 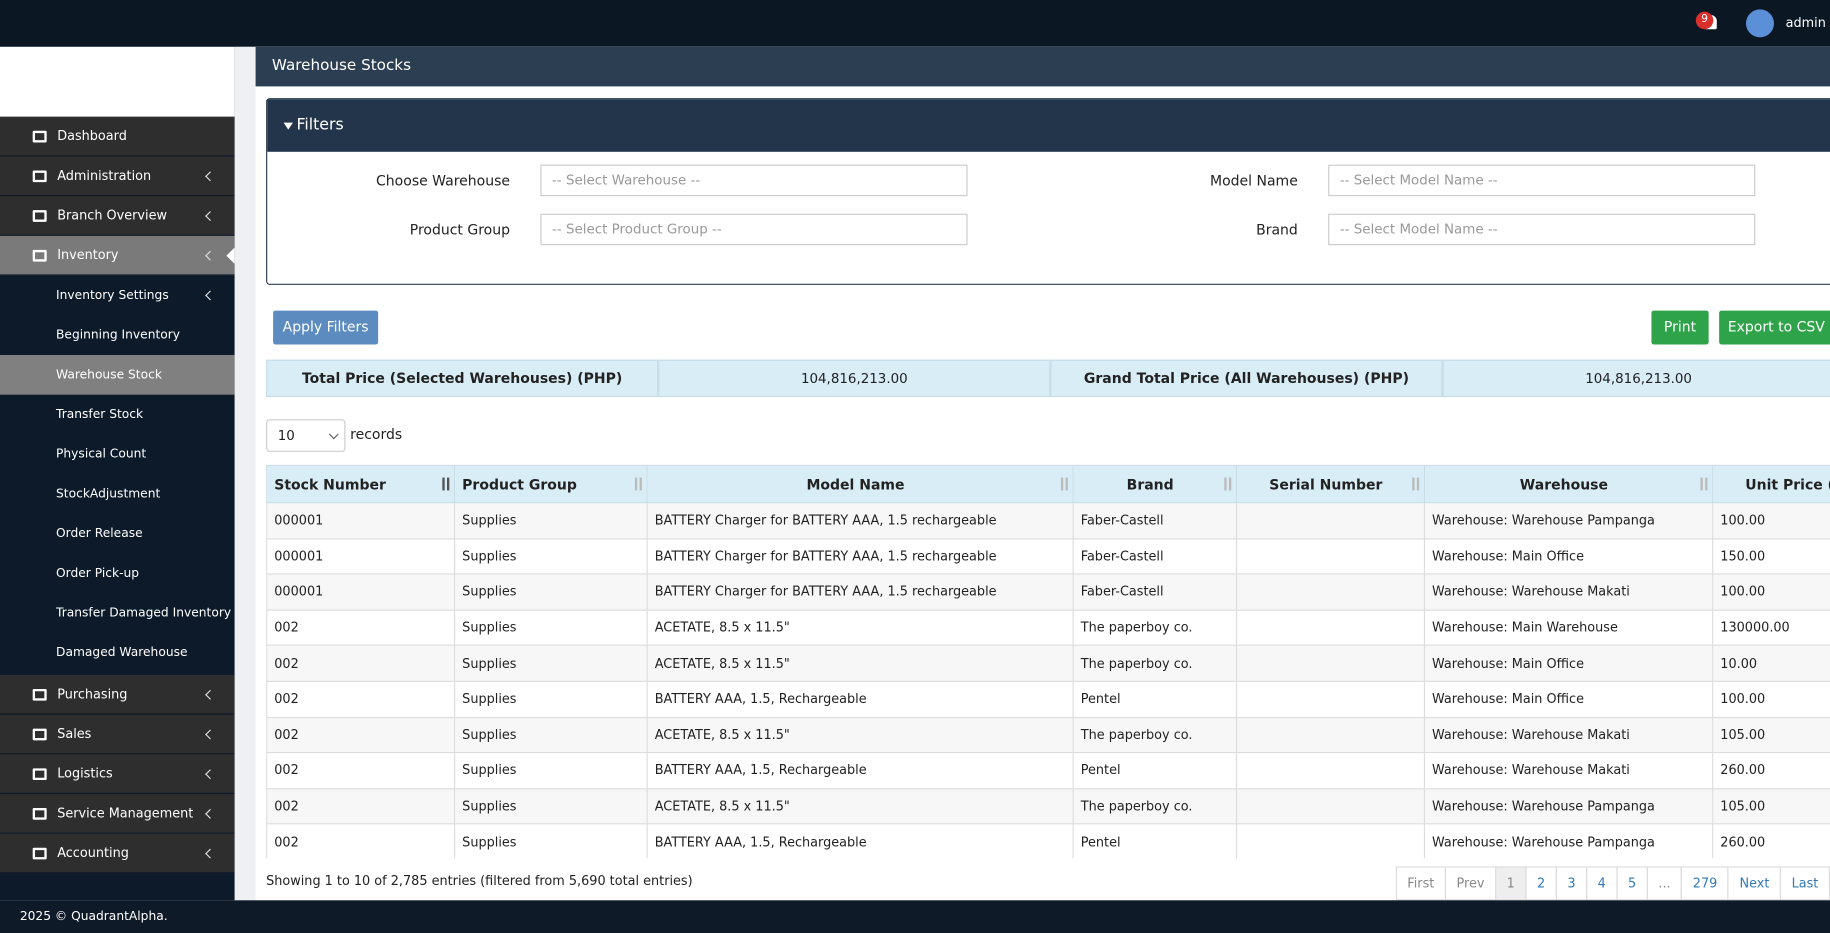 What do you see at coordinates (1420, 883) in the screenshot?
I see `page-link: First` at bounding box center [1420, 883].